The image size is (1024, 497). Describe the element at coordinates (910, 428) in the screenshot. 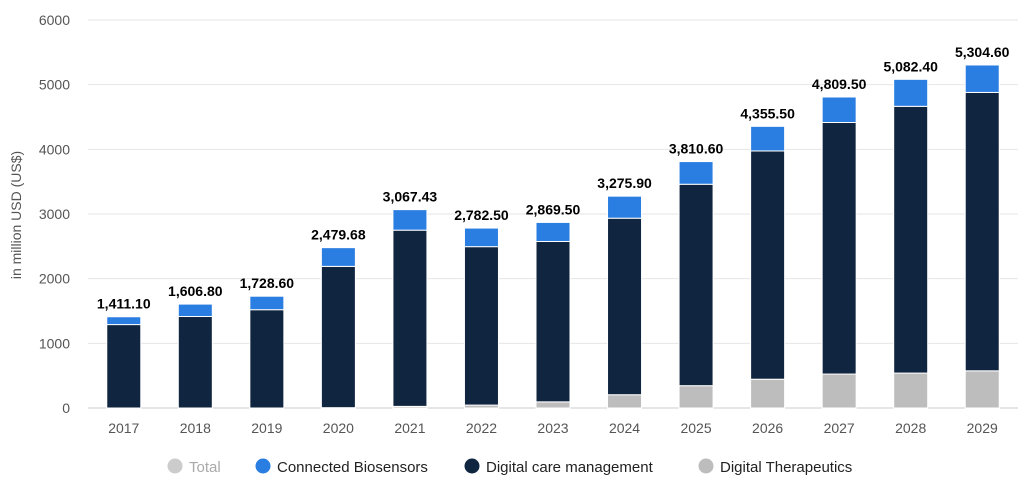

I see `x-tick-label: 2028` at that location.